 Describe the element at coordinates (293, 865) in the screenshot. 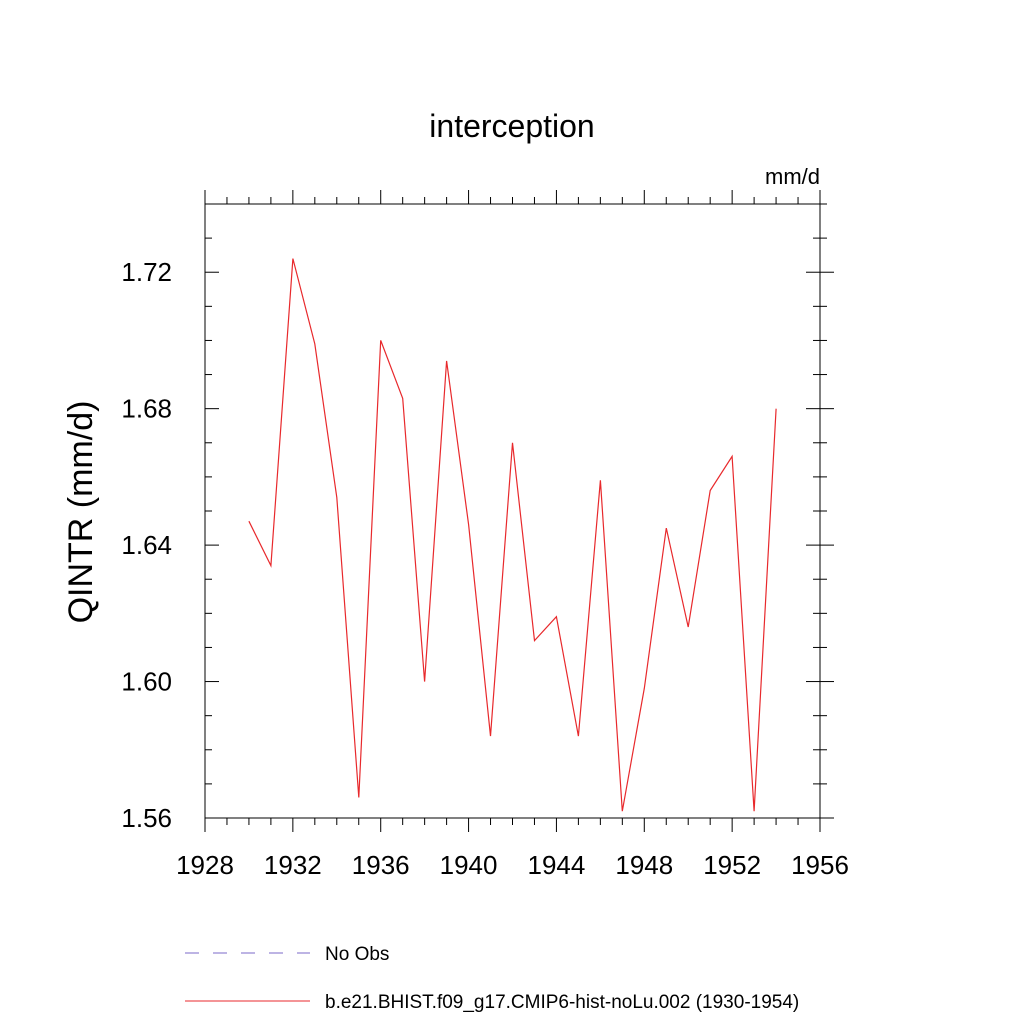

I see `x-tick-label: 1932` at that location.